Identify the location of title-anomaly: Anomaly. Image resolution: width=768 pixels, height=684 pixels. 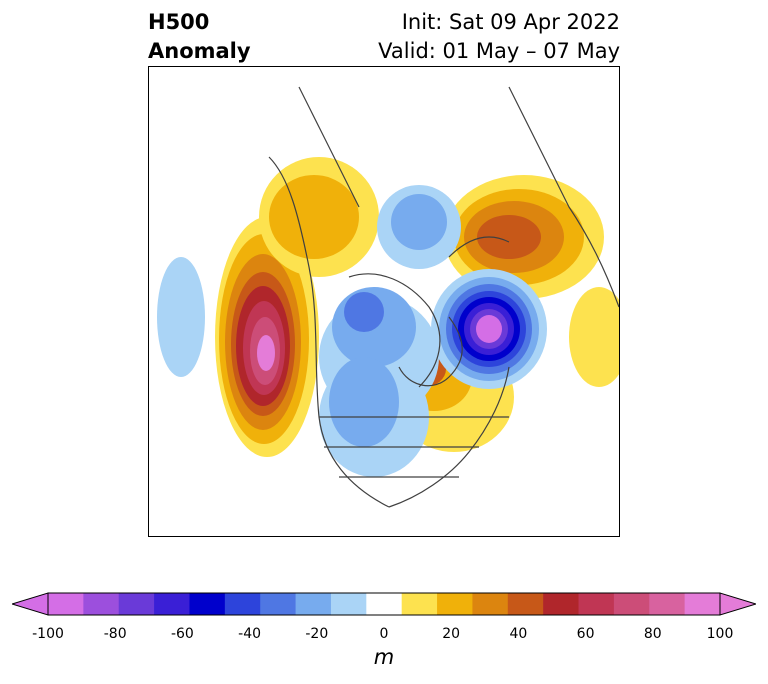
(199, 51).